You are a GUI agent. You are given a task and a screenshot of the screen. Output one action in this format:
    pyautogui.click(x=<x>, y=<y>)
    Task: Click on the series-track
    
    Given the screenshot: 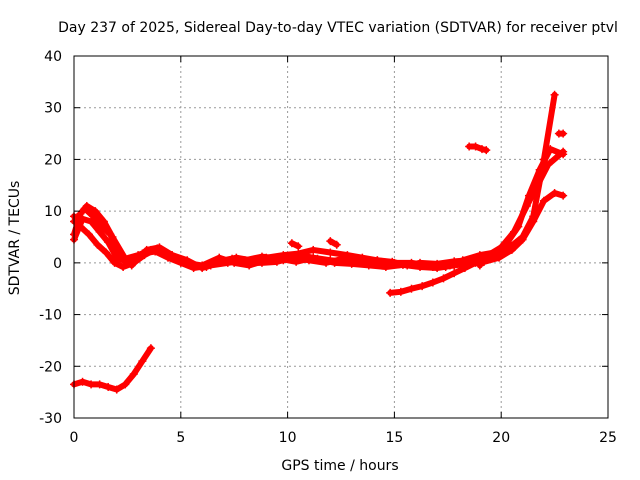 What is the action you would take?
    pyautogui.click(x=112, y=369)
    